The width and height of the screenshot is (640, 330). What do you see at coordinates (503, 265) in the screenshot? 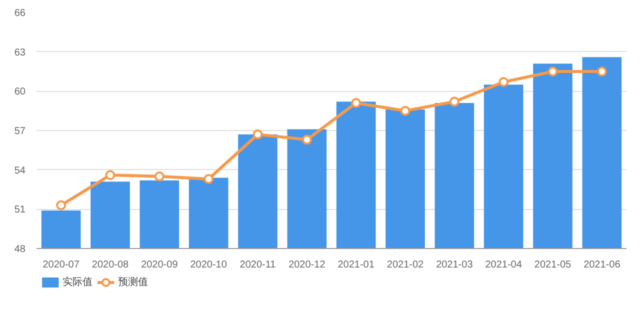
I see `x-tick-label: 2021-04` at bounding box center [503, 265].